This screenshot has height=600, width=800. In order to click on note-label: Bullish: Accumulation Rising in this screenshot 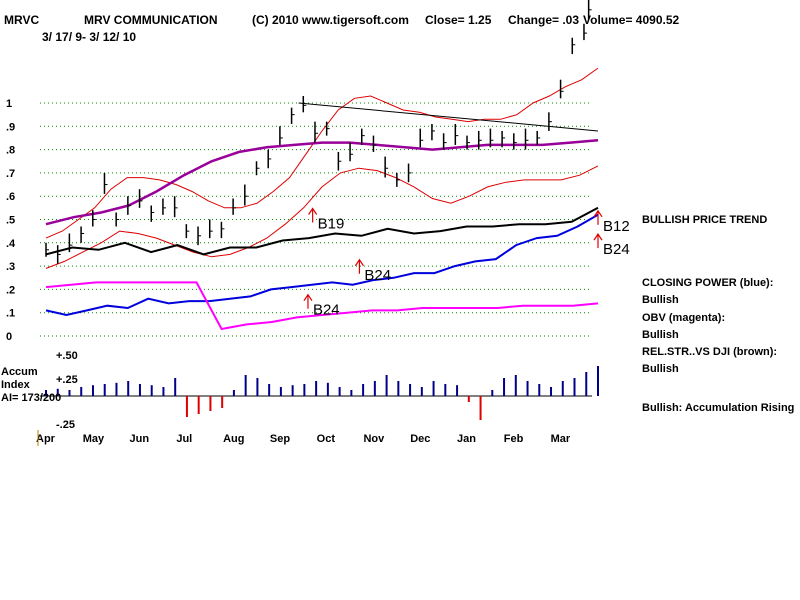, I will do `click(718, 408)`.